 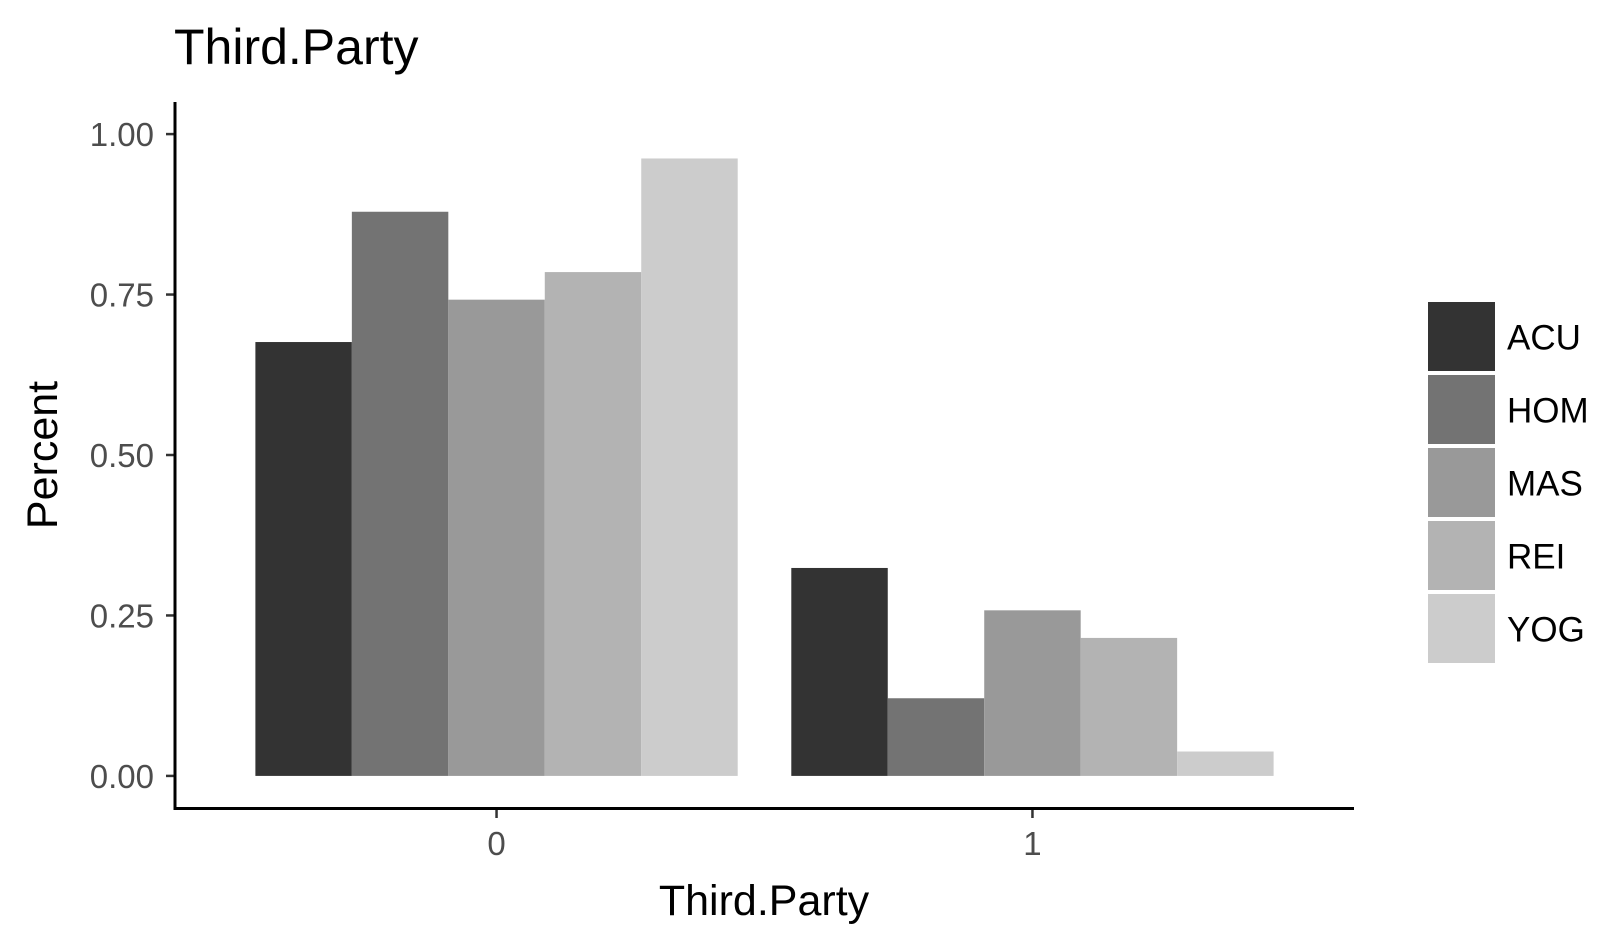 I want to click on x-axis-title: Third.Party, so click(x=764, y=901).